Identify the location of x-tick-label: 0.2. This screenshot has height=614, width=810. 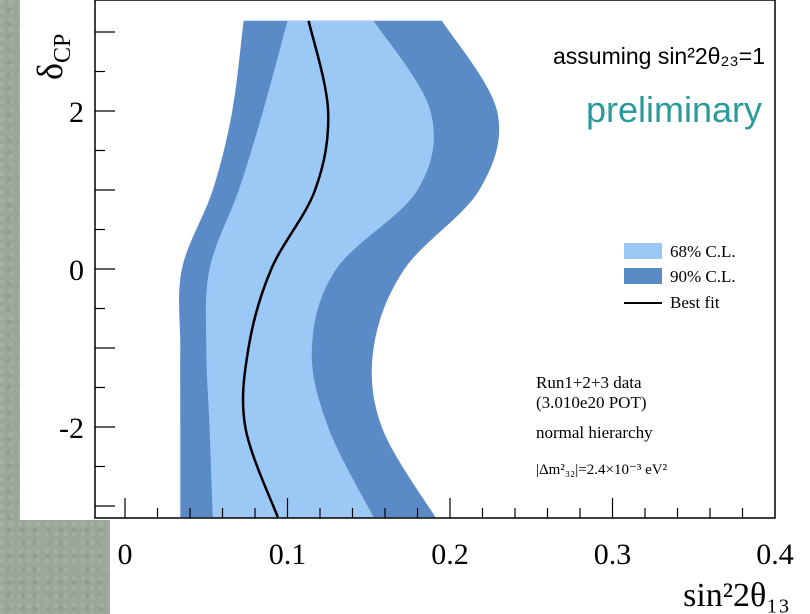
(450, 554).